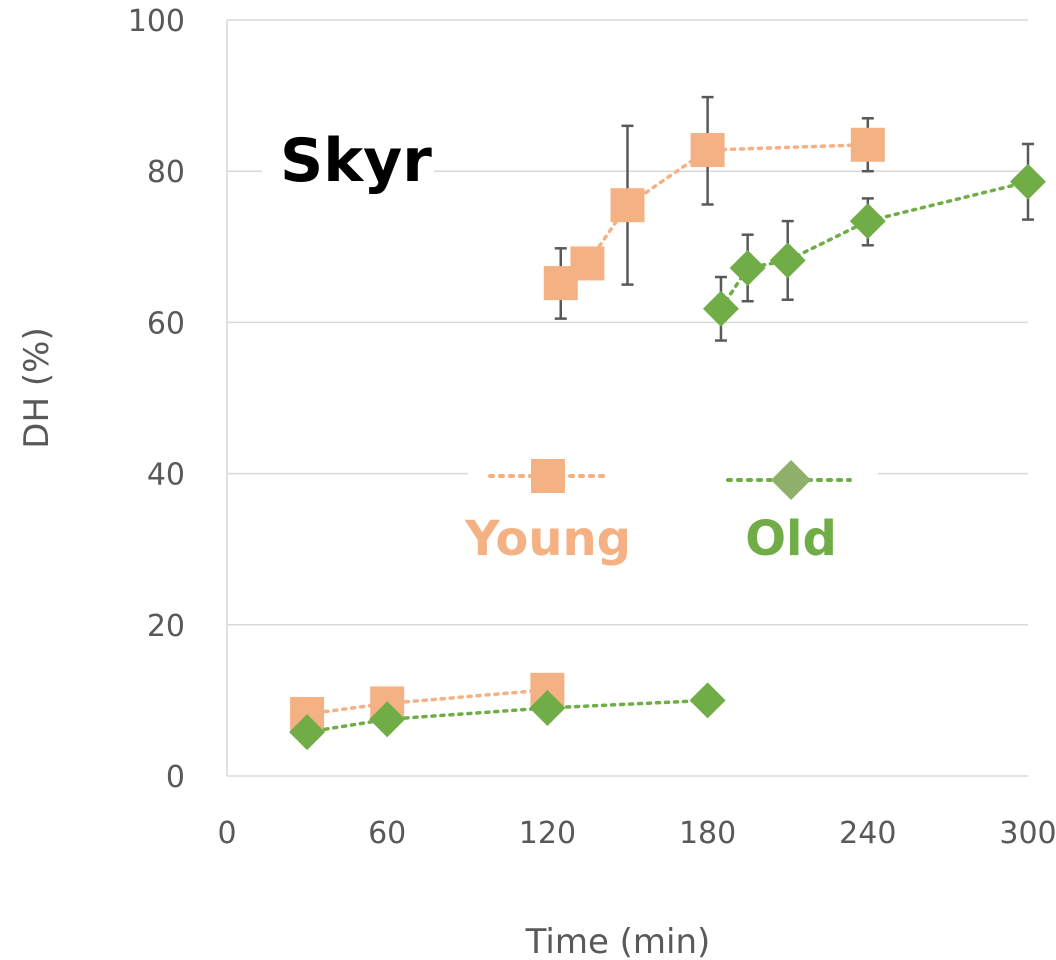  I want to click on title-background, so click(348, 164).